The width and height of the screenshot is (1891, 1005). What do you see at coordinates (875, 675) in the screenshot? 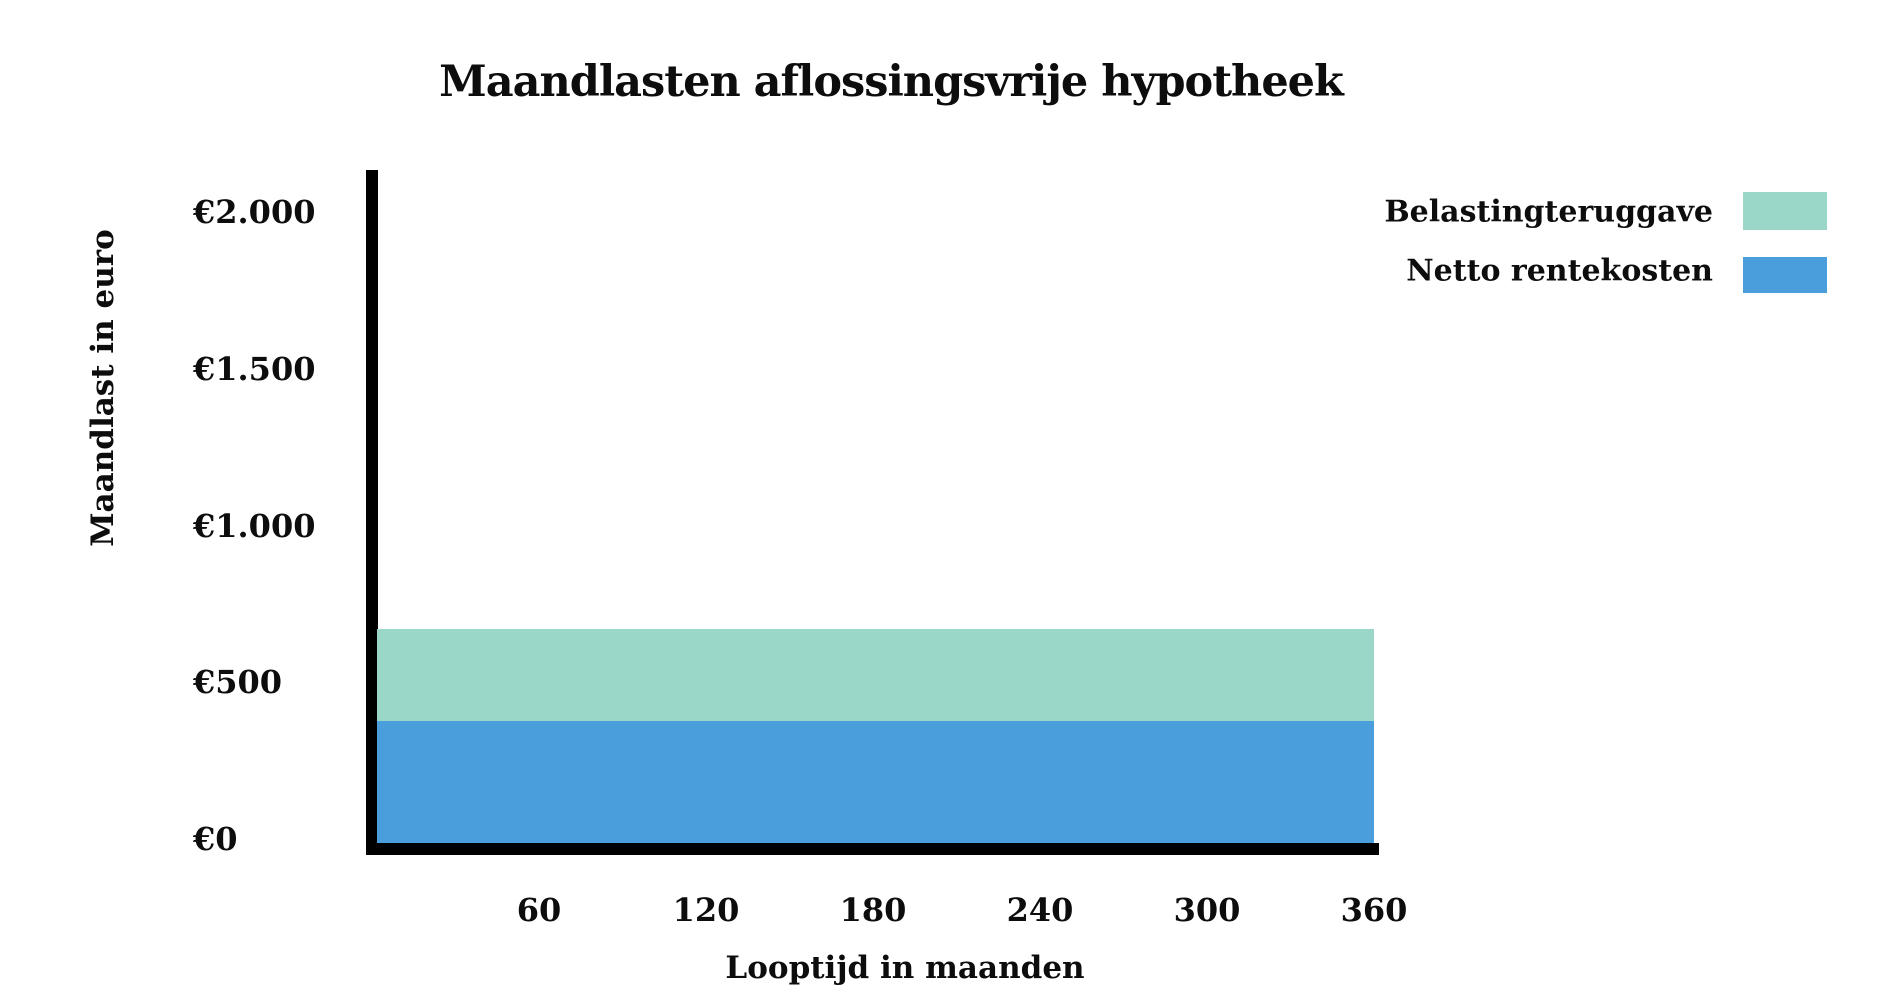
I see `belastingteruggave-area` at bounding box center [875, 675].